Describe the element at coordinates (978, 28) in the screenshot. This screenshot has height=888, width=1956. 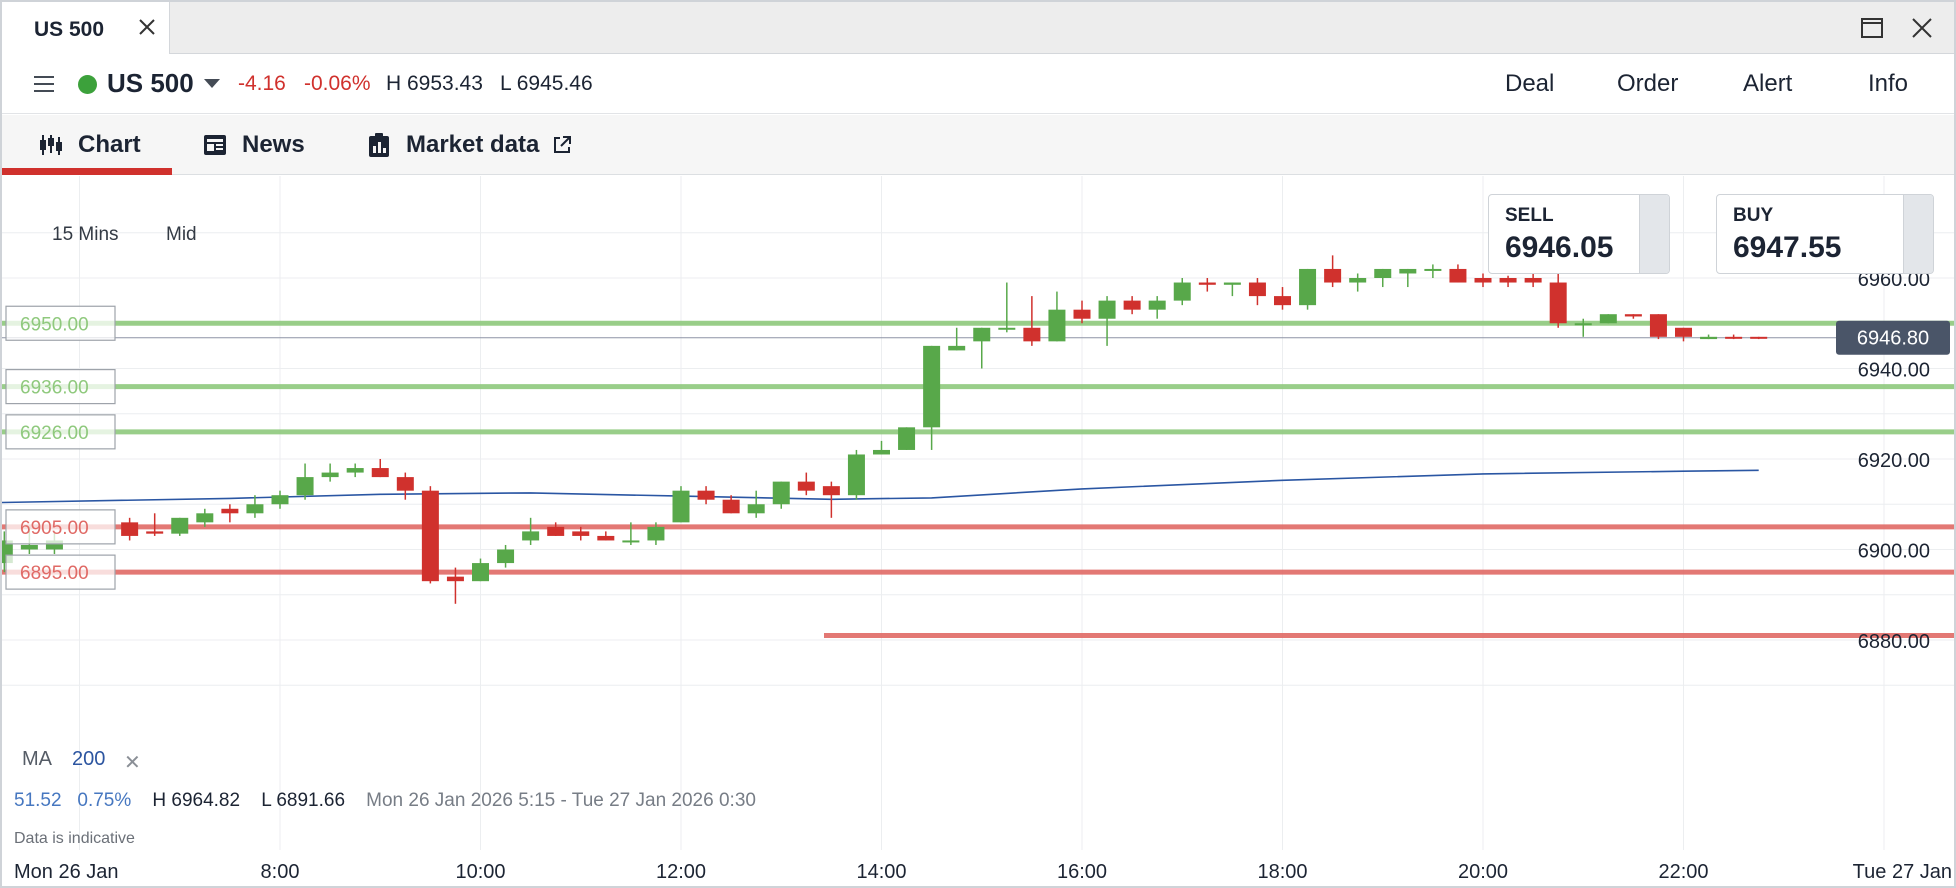
I see `tab-strip: US 500` at that location.